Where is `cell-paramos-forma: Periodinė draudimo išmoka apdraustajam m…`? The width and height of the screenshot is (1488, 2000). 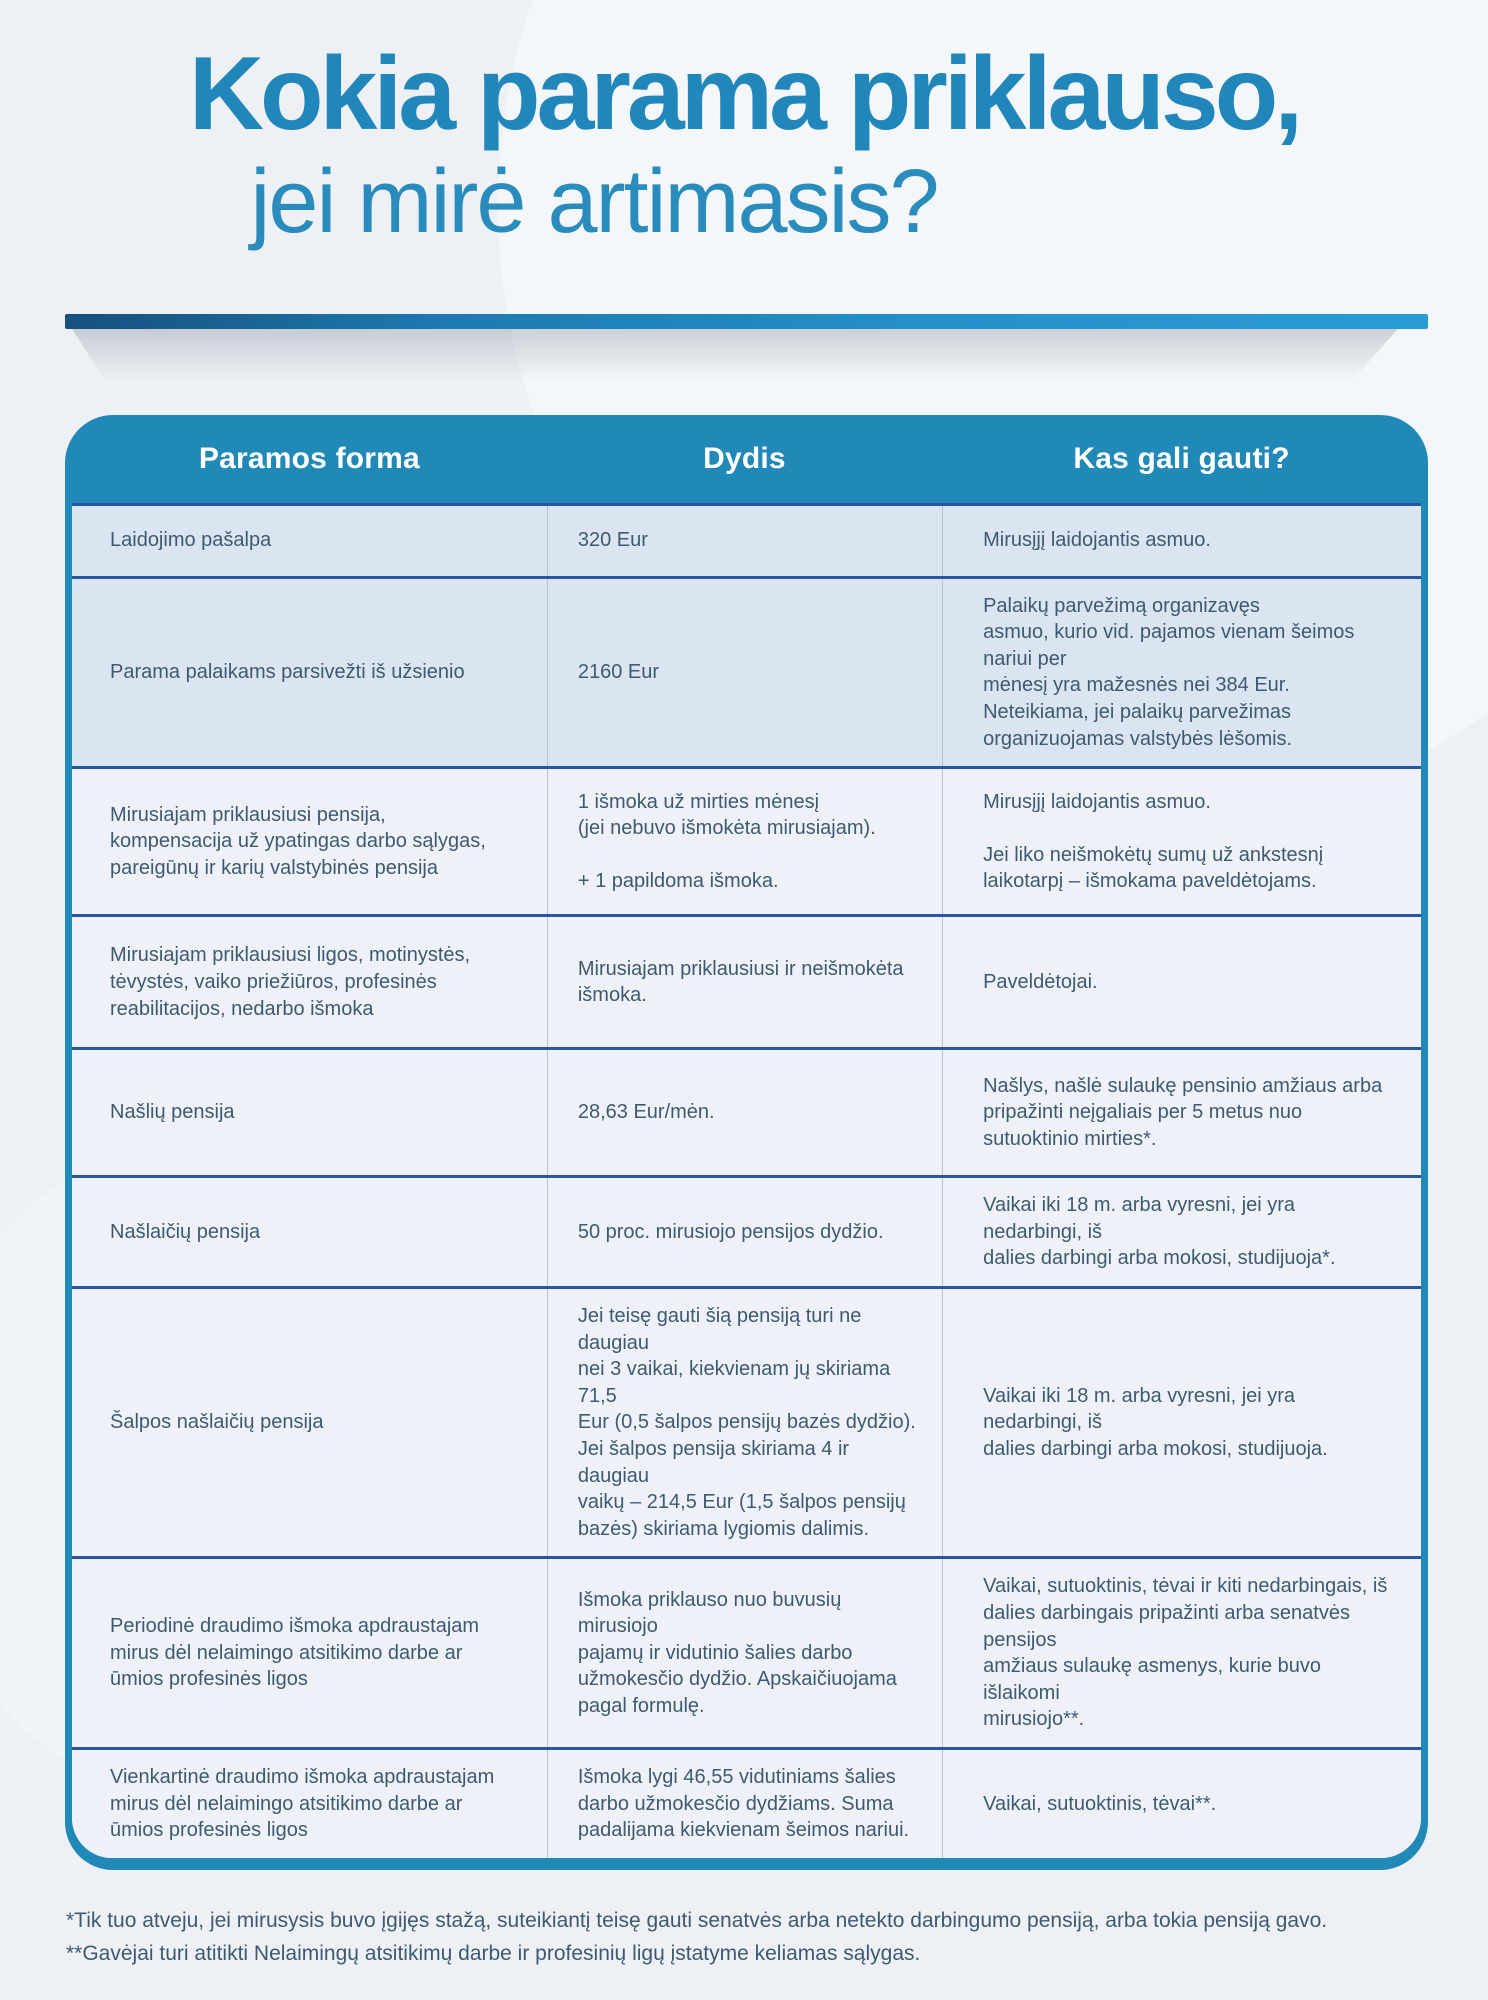 cell-paramos-forma: Periodinė draudimo išmoka apdraustajam m… is located at coordinates (309, 1653).